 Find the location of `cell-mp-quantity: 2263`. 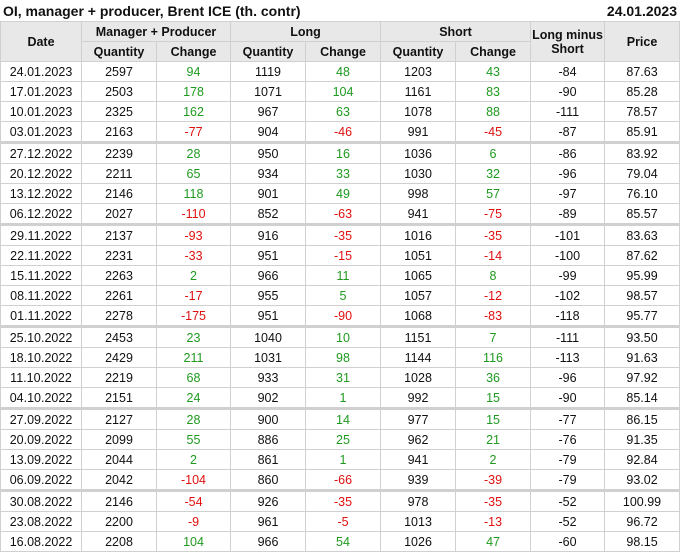

cell-mp-quantity: 2263 is located at coordinates (119, 275).